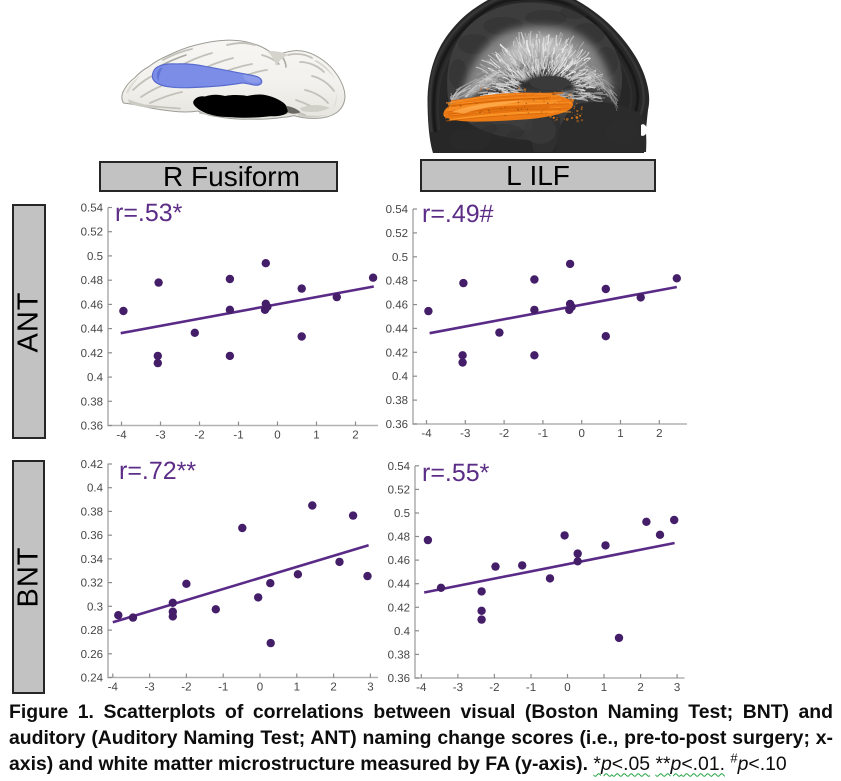  Describe the element at coordinates (92, 655) in the screenshot. I see `svg-text: 0.26` at that location.